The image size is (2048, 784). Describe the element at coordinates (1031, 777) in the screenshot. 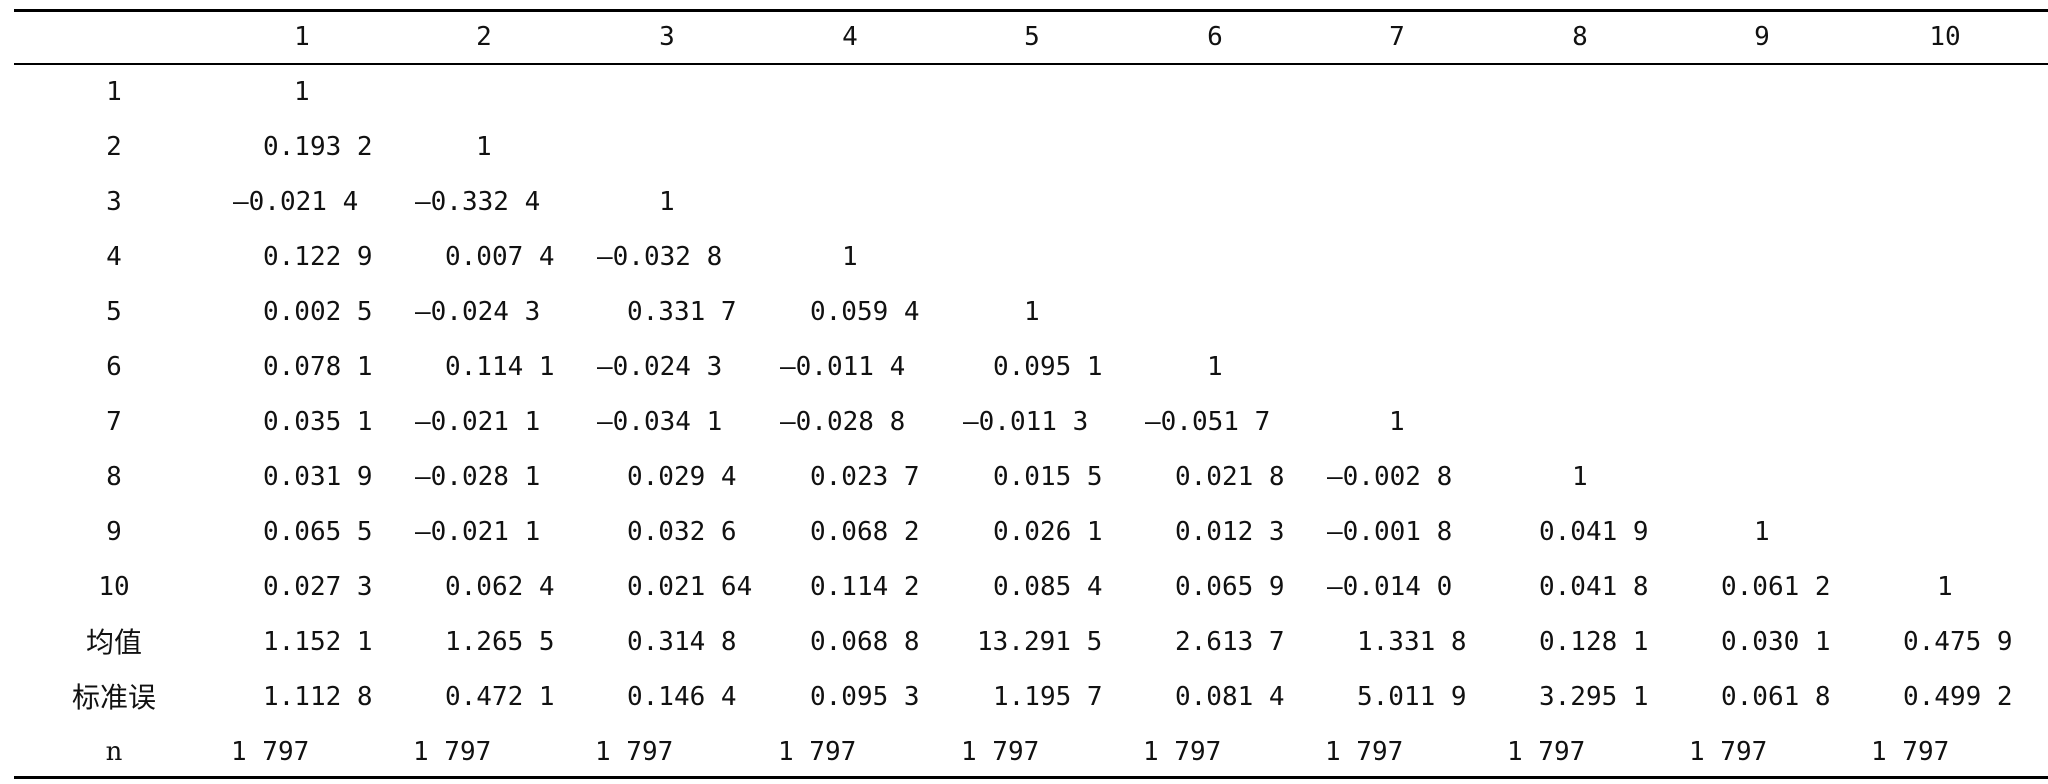

I see `table-bottom-rule` at that location.